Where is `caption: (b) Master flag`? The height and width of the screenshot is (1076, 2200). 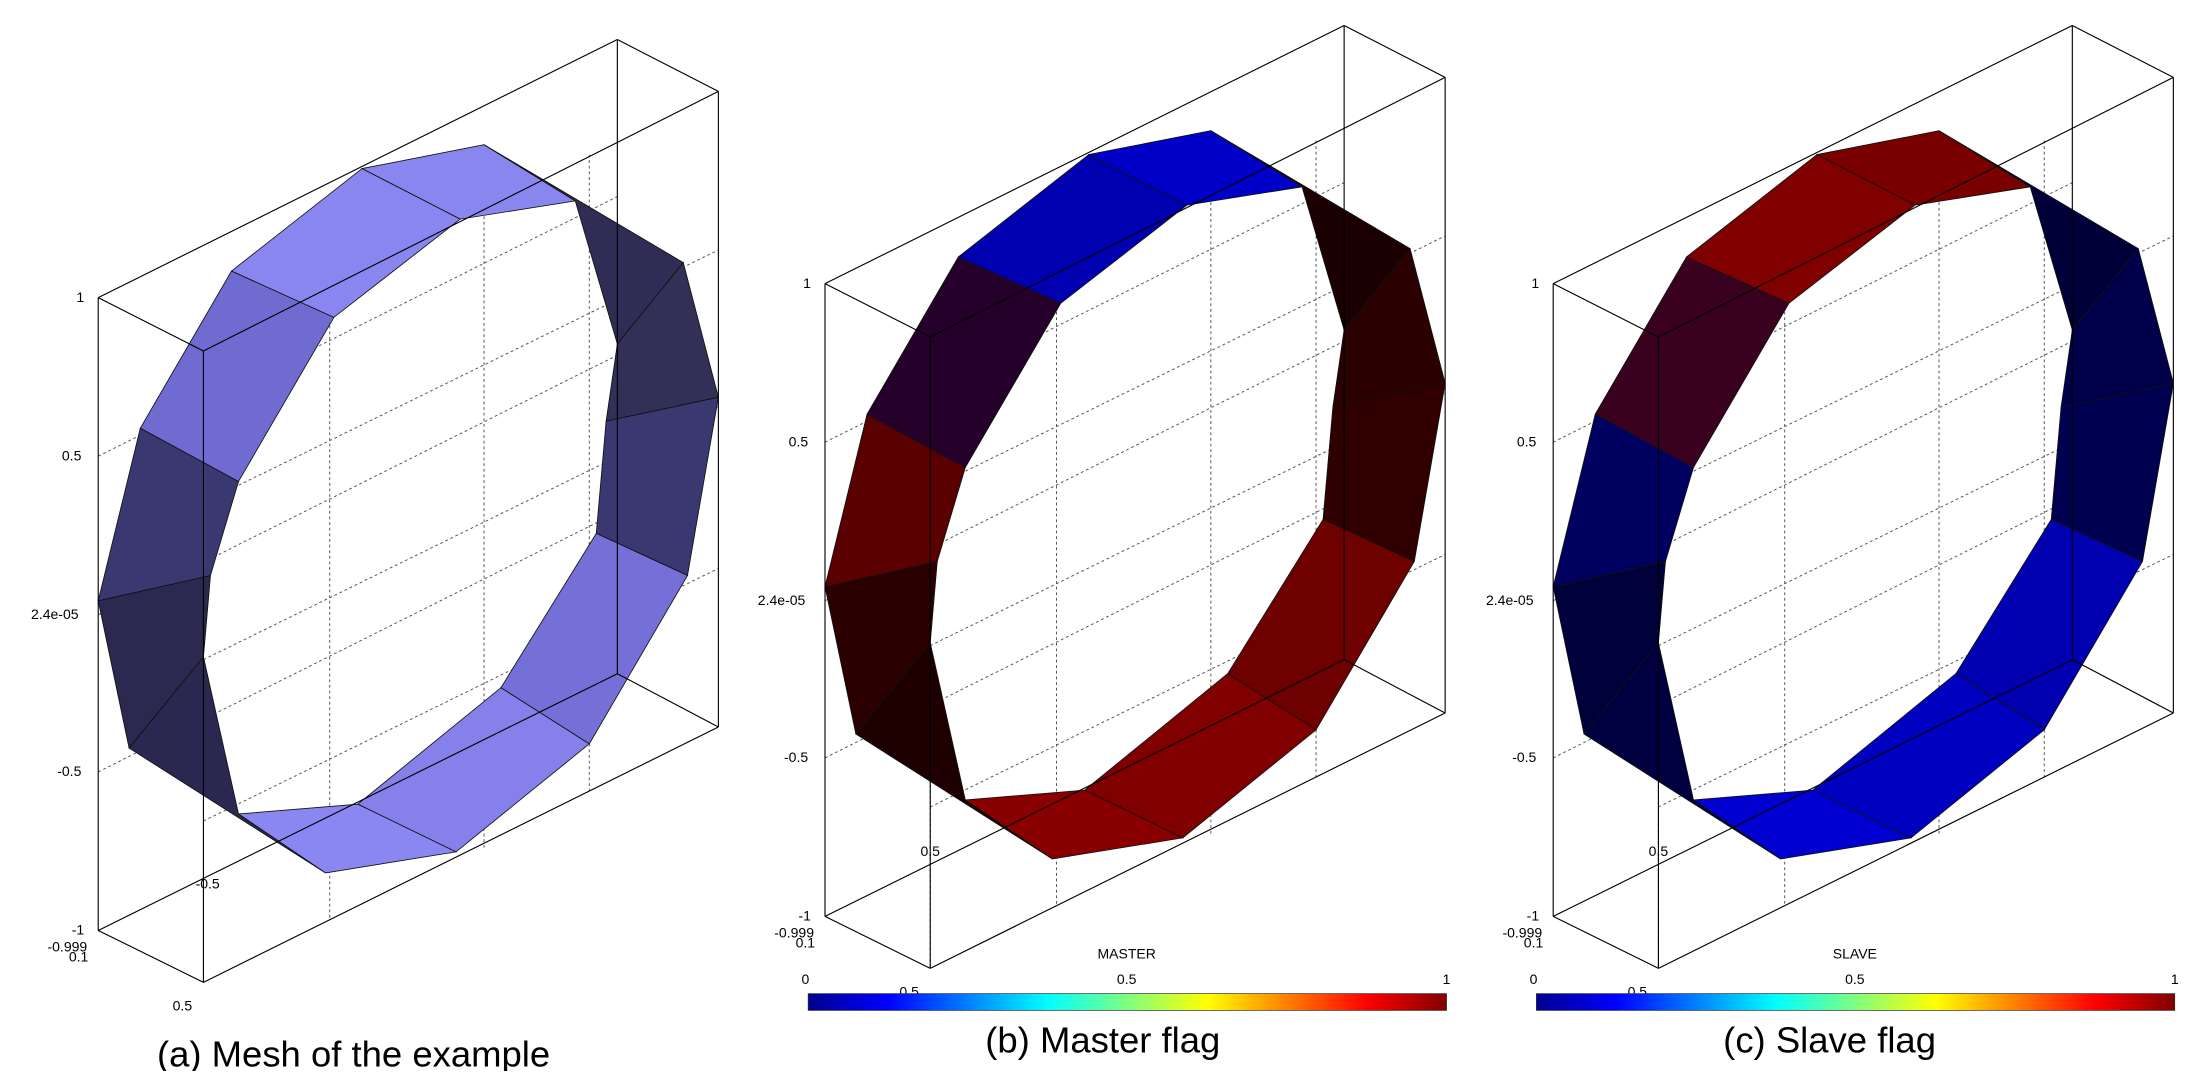
caption: (b) Master flag is located at coordinates (1102, 1040).